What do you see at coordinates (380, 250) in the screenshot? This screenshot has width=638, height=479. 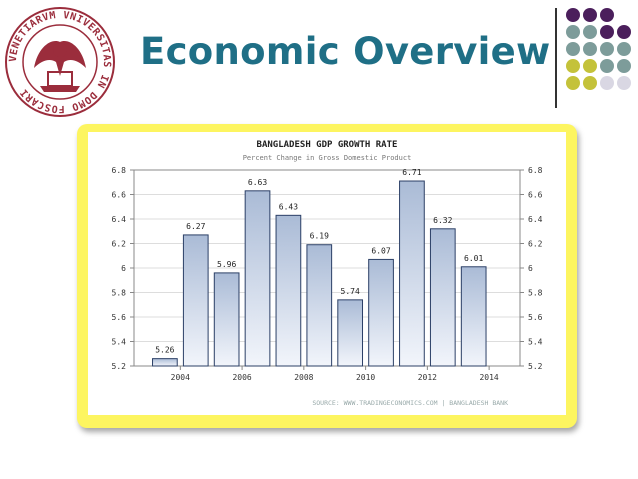 I see `data-label-2010: 6.07` at bounding box center [380, 250].